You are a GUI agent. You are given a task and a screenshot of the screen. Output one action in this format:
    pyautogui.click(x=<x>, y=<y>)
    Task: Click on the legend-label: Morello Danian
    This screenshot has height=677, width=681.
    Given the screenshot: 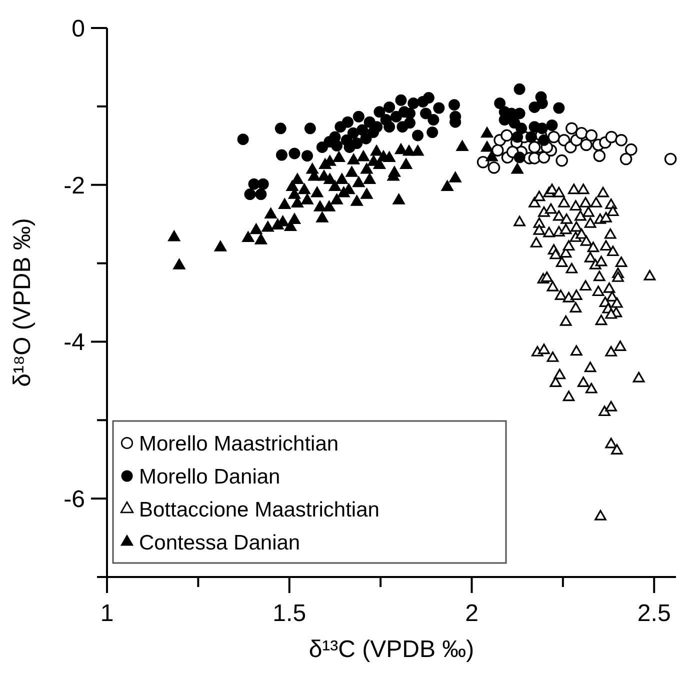 What is the action you would take?
    pyautogui.click(x=209, y=476)
    